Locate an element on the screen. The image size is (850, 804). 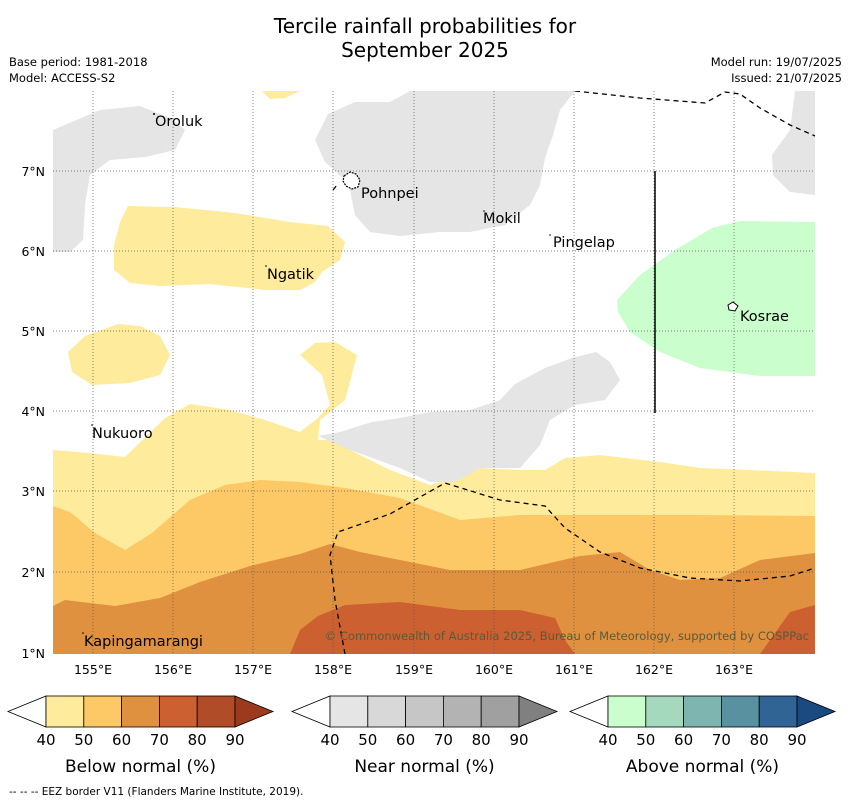
legend-above-high-arrow is located at coordinates (816, 711).